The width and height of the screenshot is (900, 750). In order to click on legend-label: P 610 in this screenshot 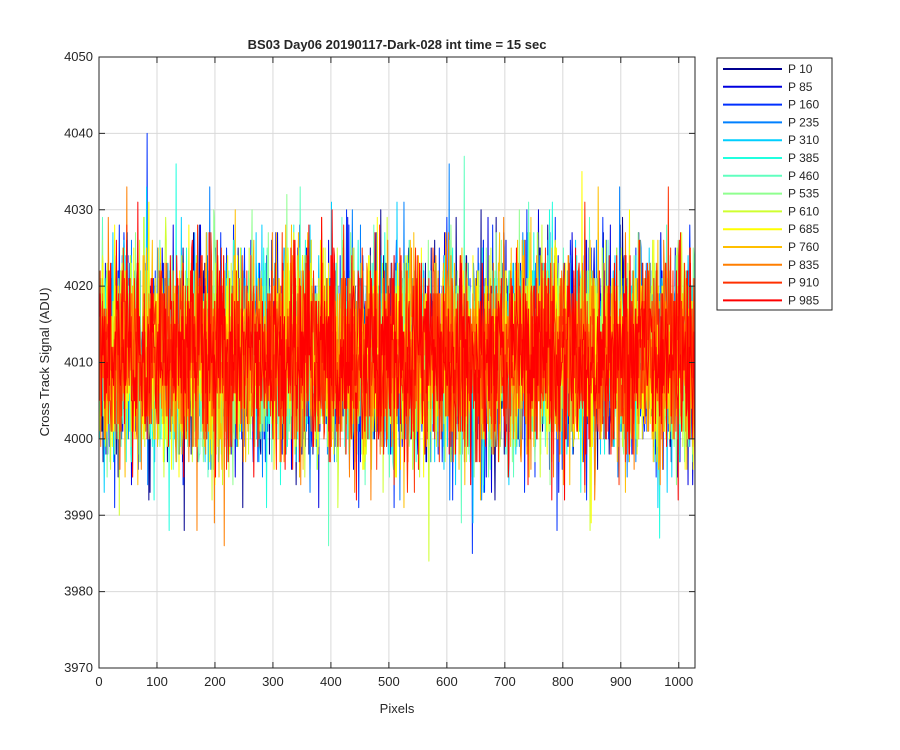, I will do `click(803, 211)`.